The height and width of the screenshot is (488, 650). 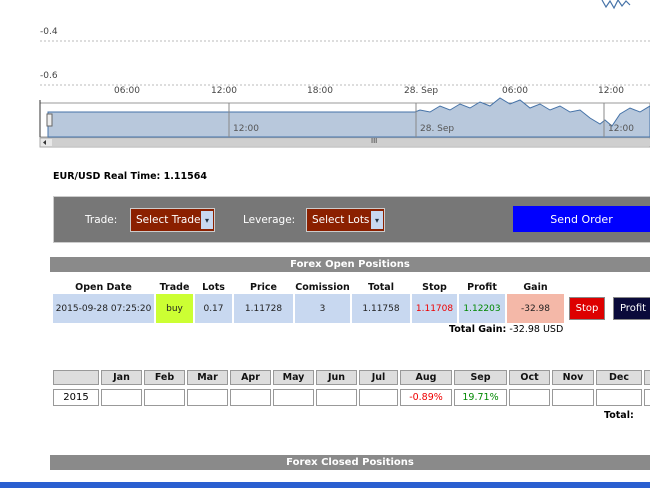 I want to click on month-header: Aug, so click(x=426, y=377).